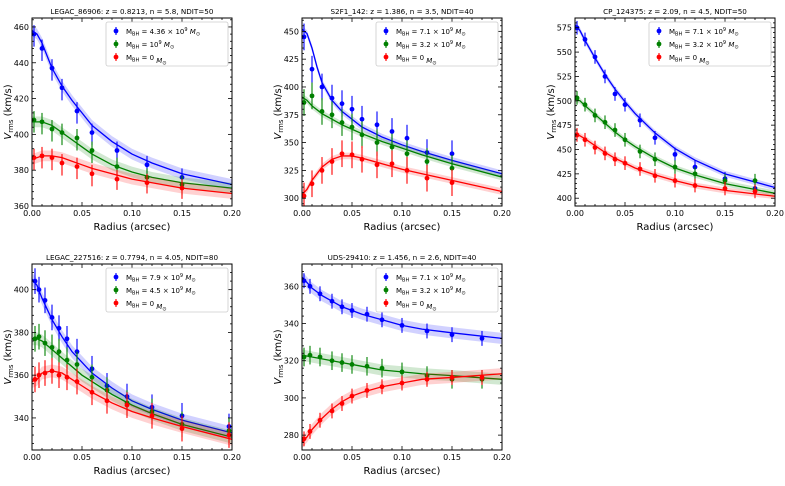 The height and width of the screenshot is (486, 785). I want to click on legend-label: MBH = 7.9 × 109 M⊙, so click(161, 278).